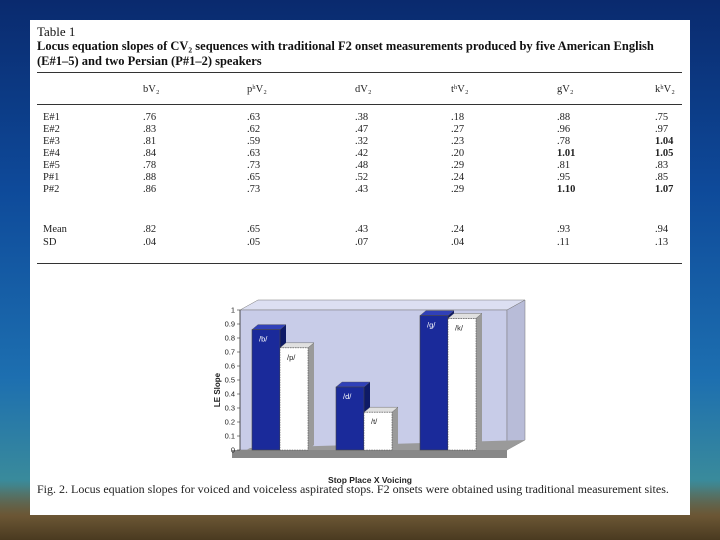 This screenshot has width=720, height=540. I want to click on table-cell: .63, so click(254, 117).